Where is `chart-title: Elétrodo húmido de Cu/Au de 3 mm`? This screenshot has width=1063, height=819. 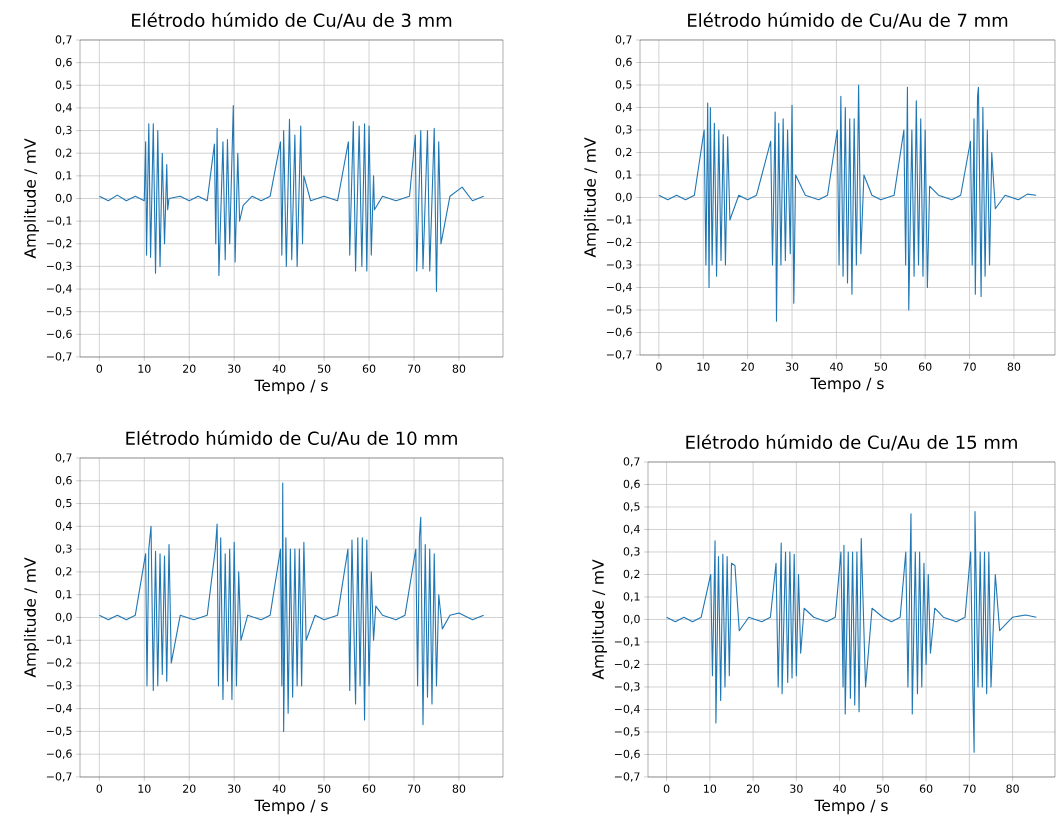 chart-title: Elétrodo húmido de Cu/Au de 3 mm is located at coordinates (292, 20).